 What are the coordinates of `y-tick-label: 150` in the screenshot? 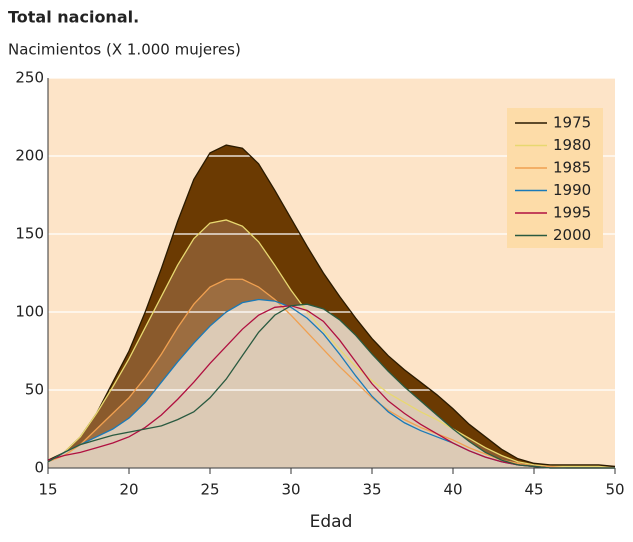 It's located at (29, 234).